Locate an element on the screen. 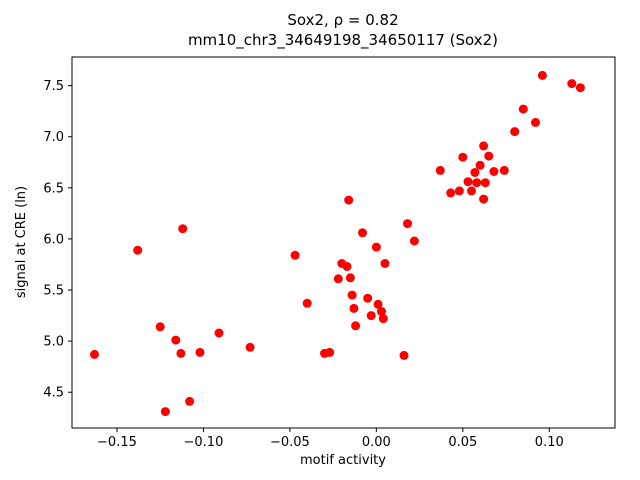  y-tick-label: 7.0 is located at coordinates (53, 137).